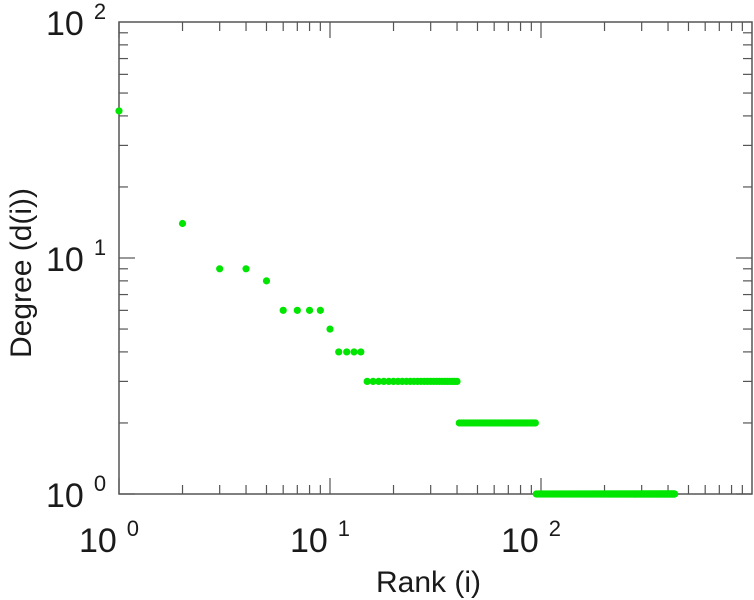 Image resolution: width=754 pixels, height=600 pixels. I want to click on y-tick-label: 10 0, so click(76, 493).